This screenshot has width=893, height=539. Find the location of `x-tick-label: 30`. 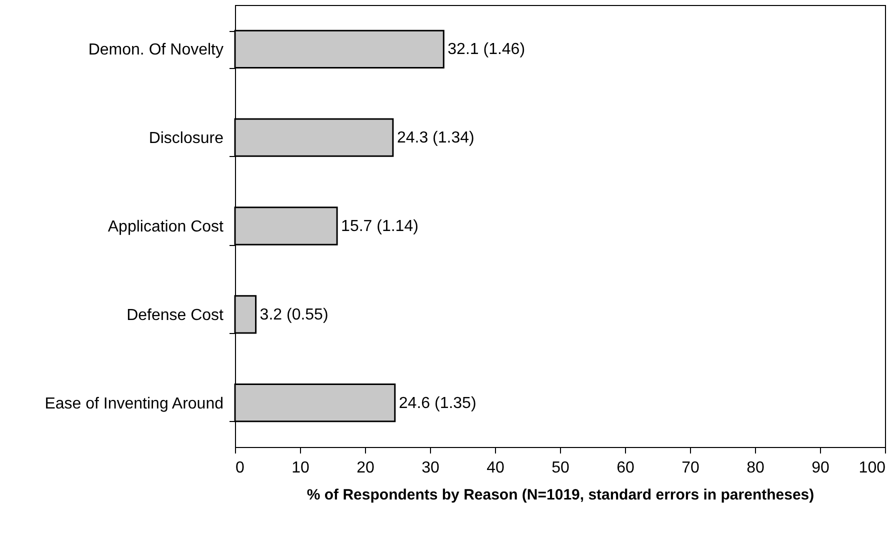

x-tick-label: 30 is located at coordinates (431, 468).